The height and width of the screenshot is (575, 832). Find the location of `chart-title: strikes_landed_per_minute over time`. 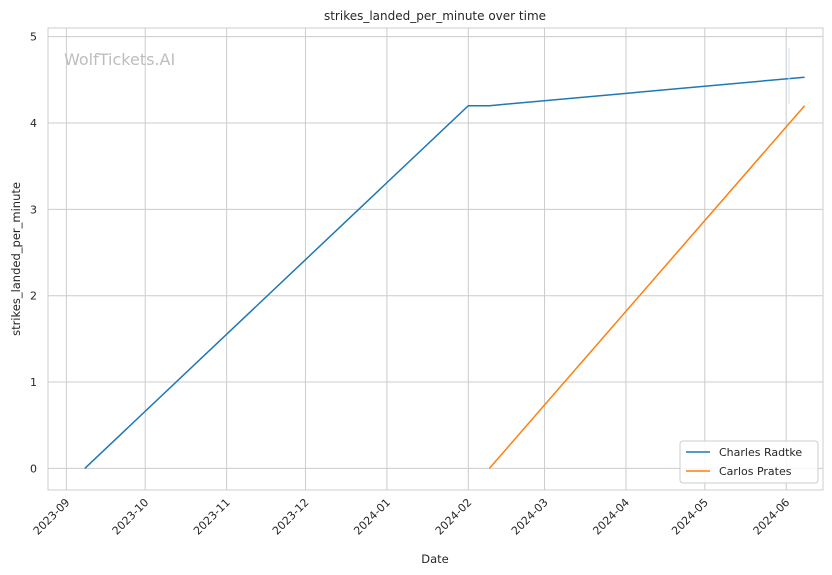

chart-title: strikes_landed_per_minute over time is located at coordinates (435, 16).